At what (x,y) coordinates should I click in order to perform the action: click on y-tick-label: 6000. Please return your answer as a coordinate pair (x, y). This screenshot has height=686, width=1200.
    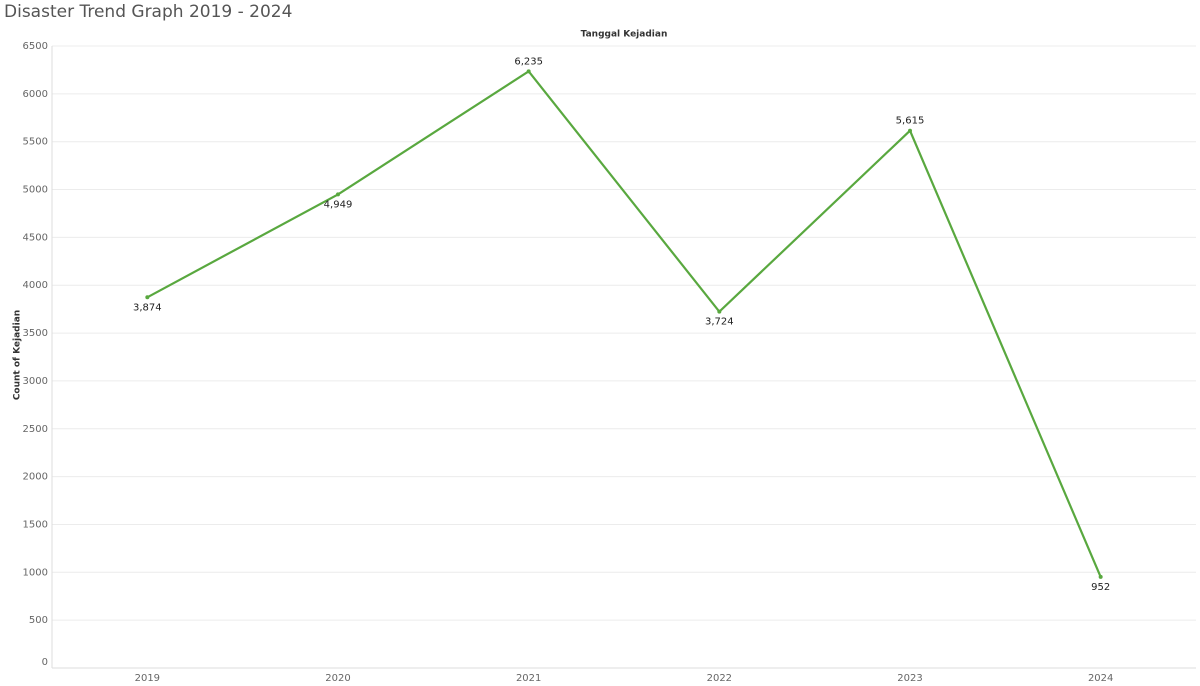
    Looking at the image, I should click on (35, 94).